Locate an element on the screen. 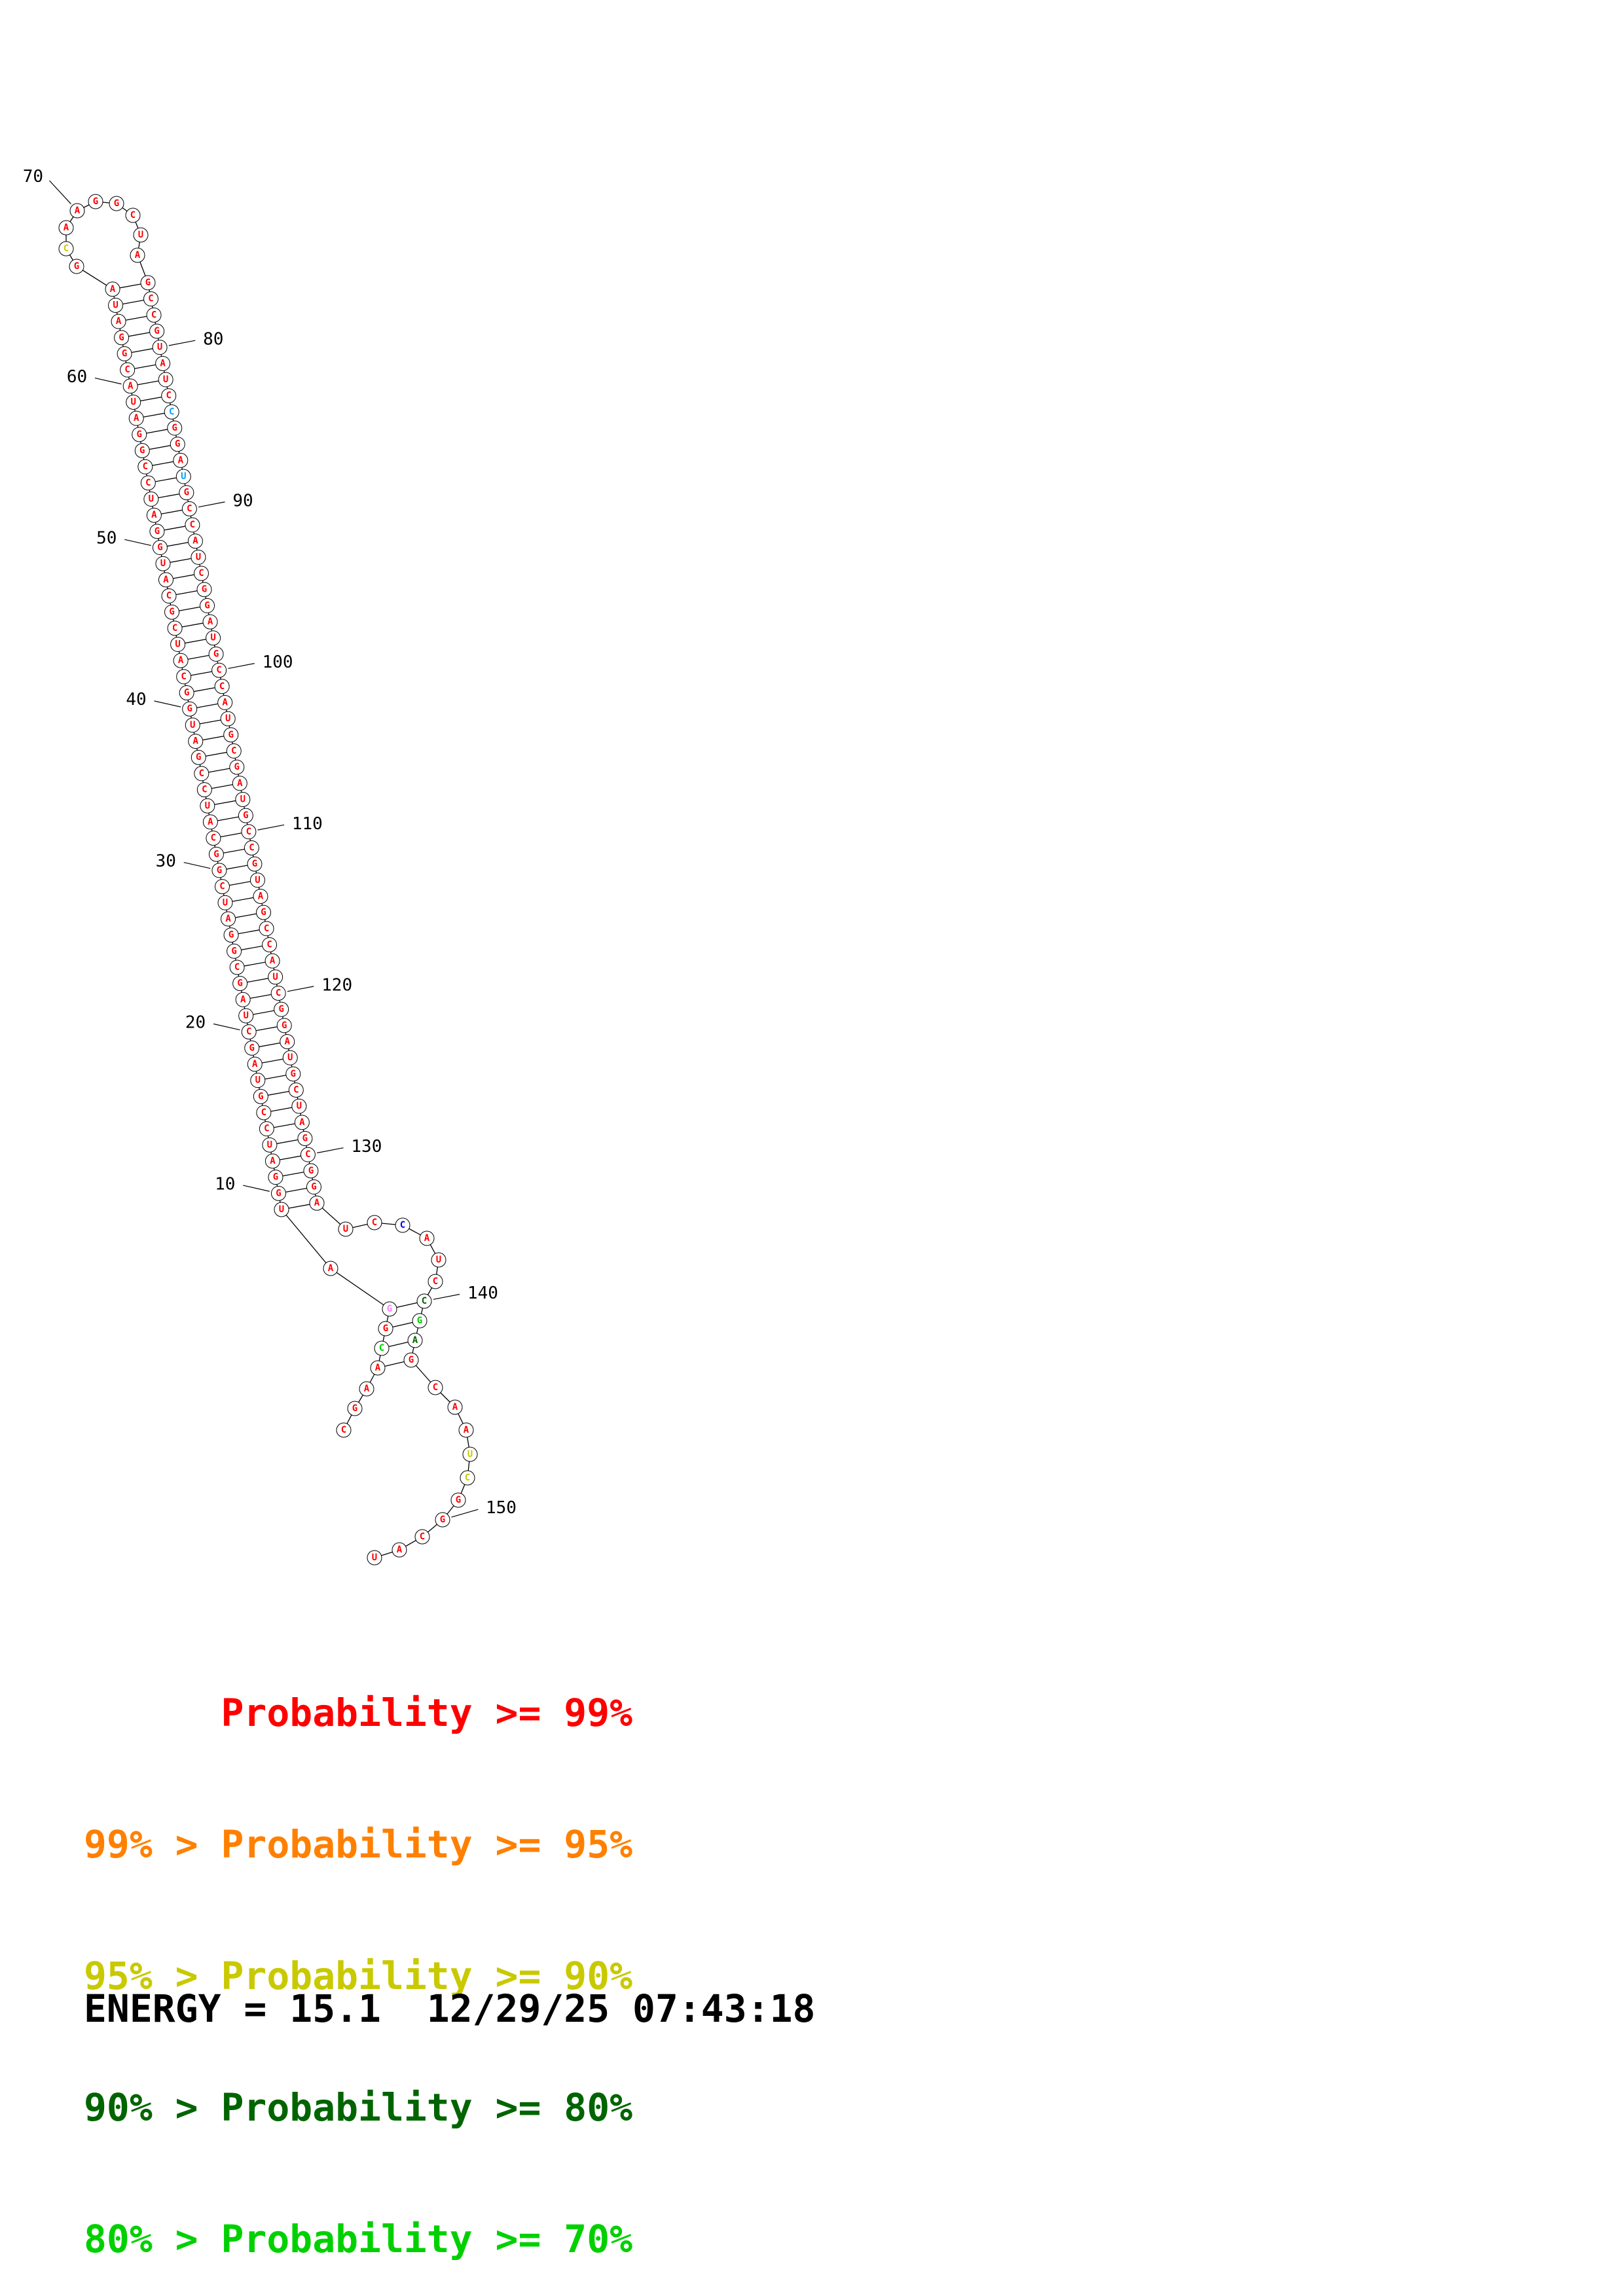  position-label: 30 is located at coordinates (166, 861).